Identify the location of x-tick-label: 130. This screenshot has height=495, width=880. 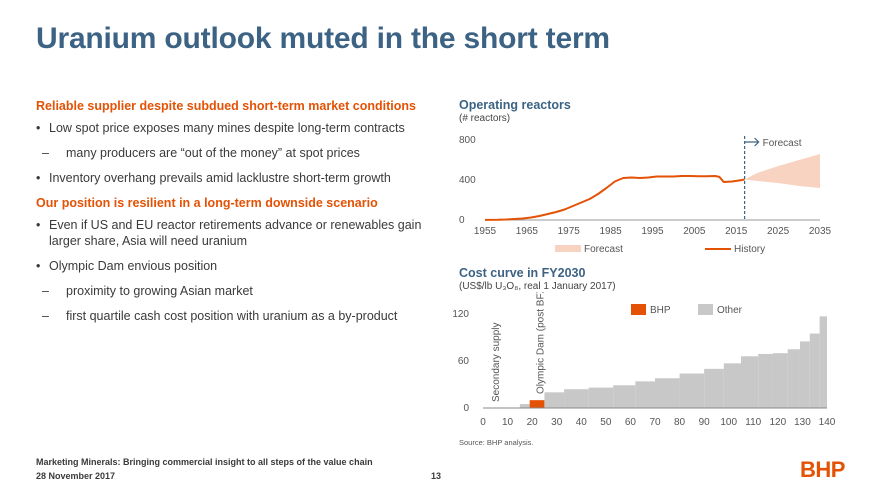
(802, 422).